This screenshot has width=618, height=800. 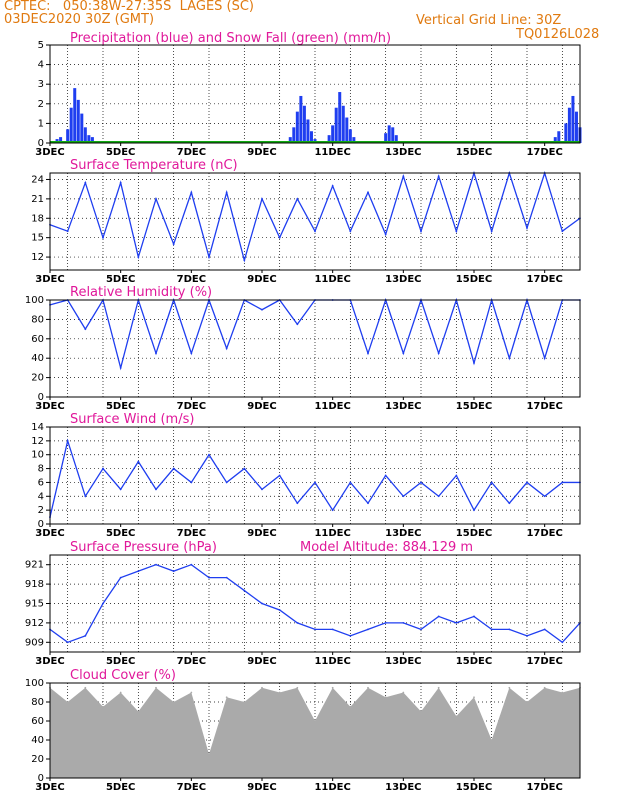 I want to click on y-tick-label: 12, so click(x=37, y=441).